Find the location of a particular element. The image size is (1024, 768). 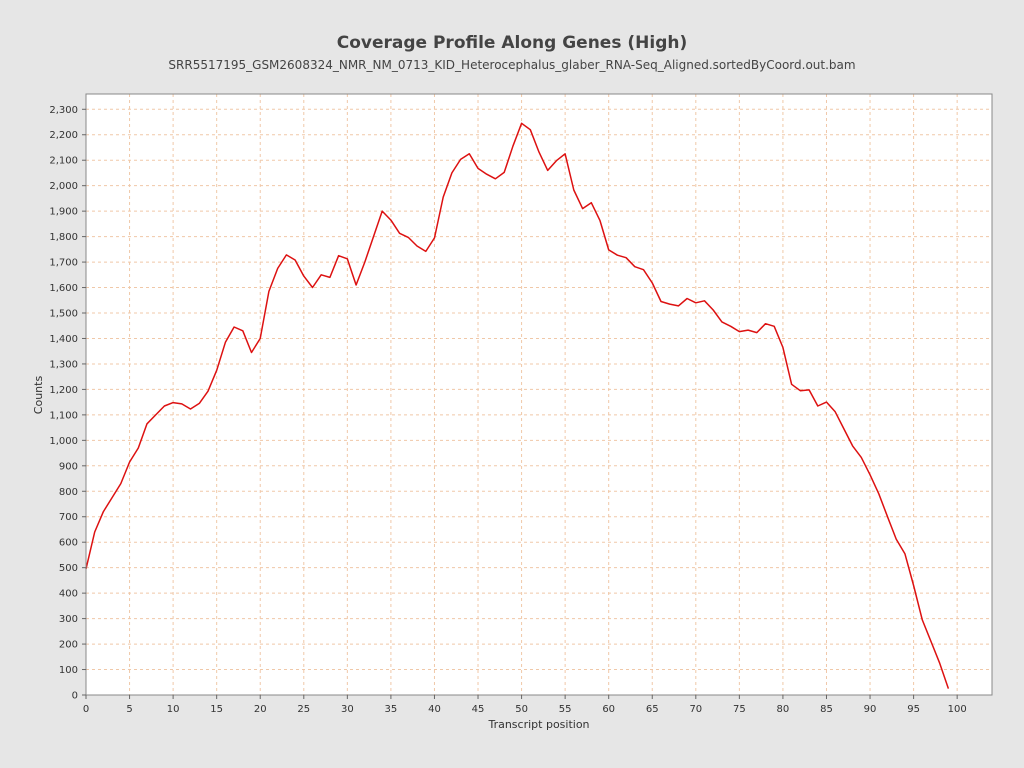

y-tick-label: 2,100 is located at coordinates (63, 161).